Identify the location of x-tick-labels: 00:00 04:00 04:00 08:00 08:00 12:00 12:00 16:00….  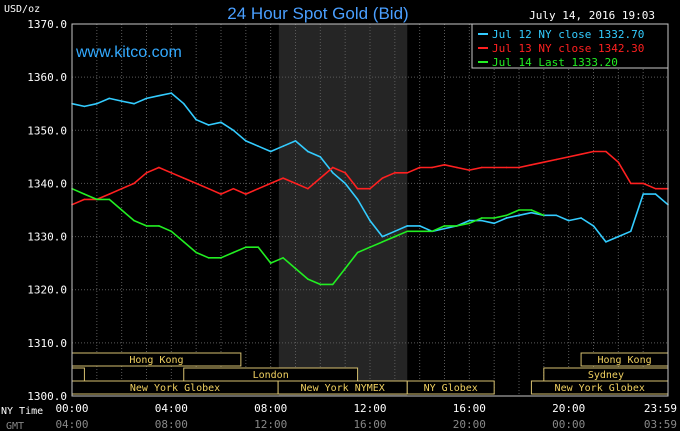
(366, 416).